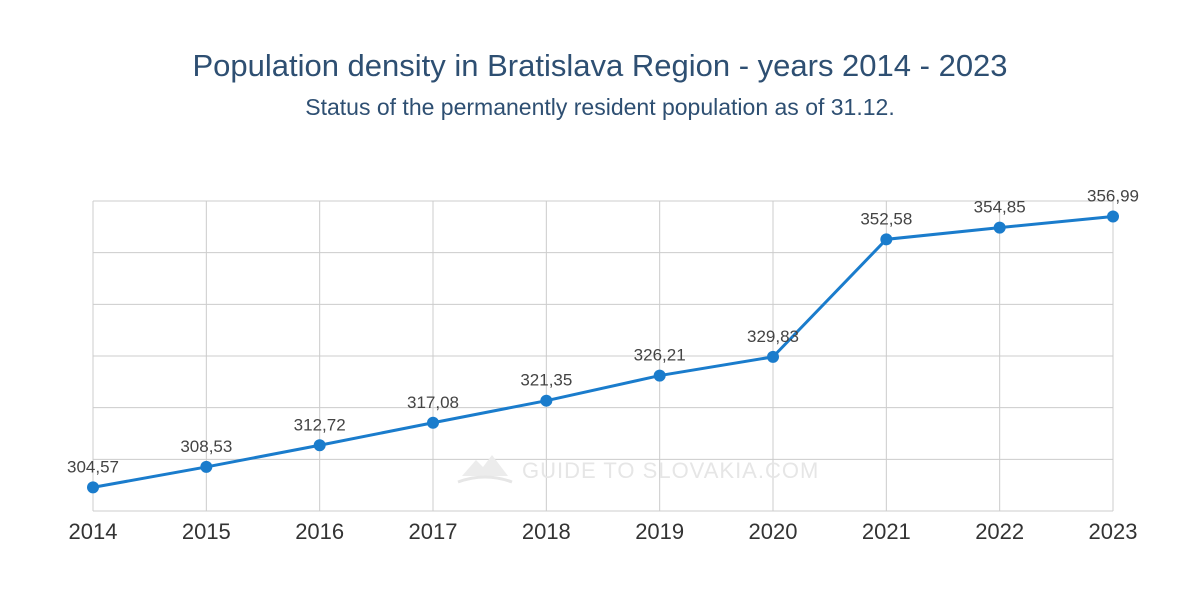 This screenshot has width=1200, height=600. I want to click on x-tick-label: 2018, so click(546, 531).